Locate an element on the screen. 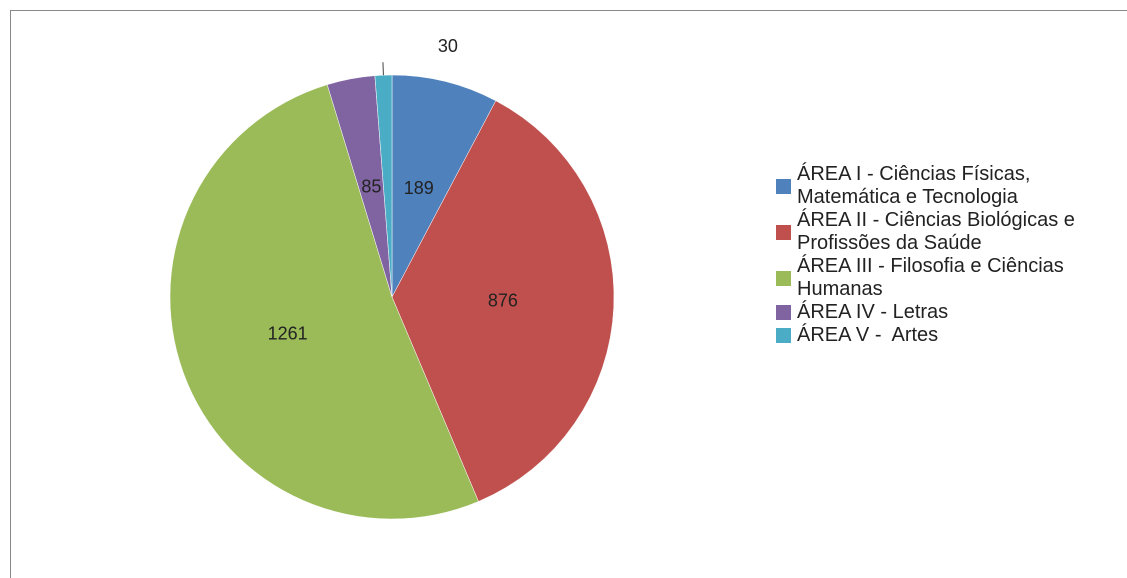 The image size is (1127, 578). legend-label: ÁREA III - Filosofia e Ciências Humanas is located at coordinates (933, 277).